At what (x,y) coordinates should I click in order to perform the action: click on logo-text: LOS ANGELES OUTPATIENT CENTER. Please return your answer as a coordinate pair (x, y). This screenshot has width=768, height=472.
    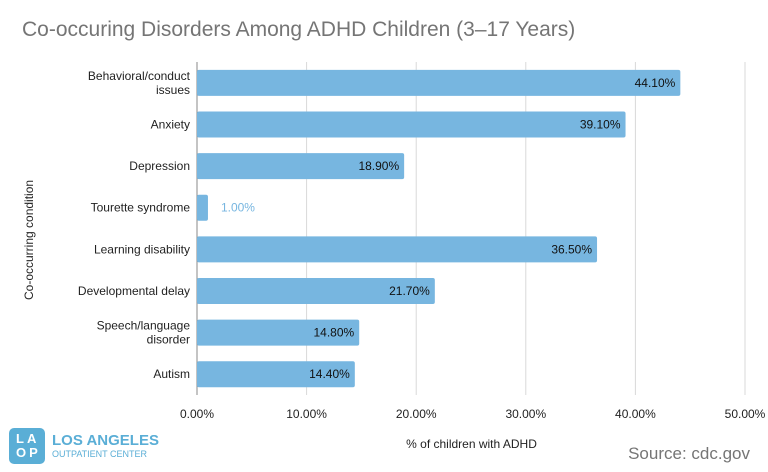
    Looking at the image, I should click on (105, 445).